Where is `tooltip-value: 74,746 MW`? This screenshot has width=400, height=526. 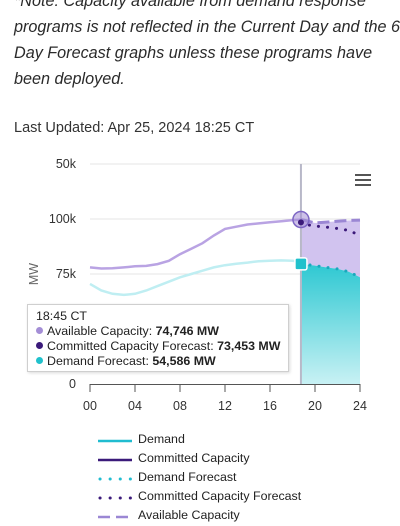
tooltip-value: 74,746 MW is located at coordinates (187, 331).